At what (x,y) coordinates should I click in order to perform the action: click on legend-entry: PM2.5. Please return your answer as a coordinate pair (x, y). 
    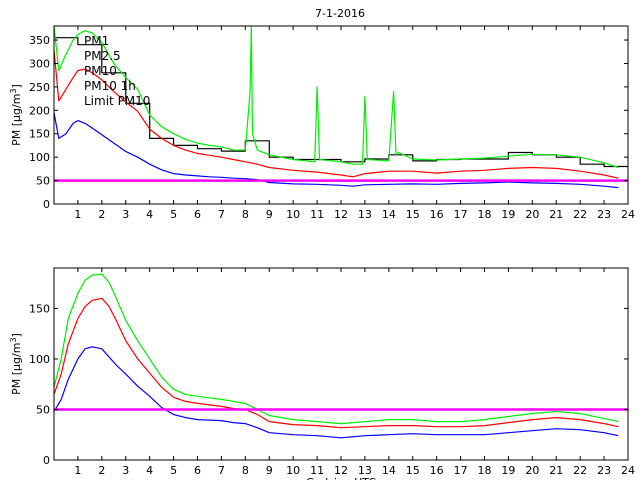
    Looking at the image, I should click on (102, 56).